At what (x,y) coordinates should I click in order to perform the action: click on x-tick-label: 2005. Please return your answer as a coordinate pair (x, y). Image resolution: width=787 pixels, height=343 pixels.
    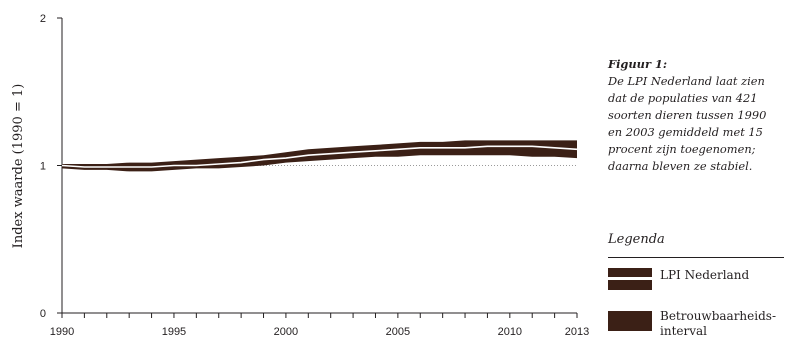
    Looking at the image, I should click on (398, 332).